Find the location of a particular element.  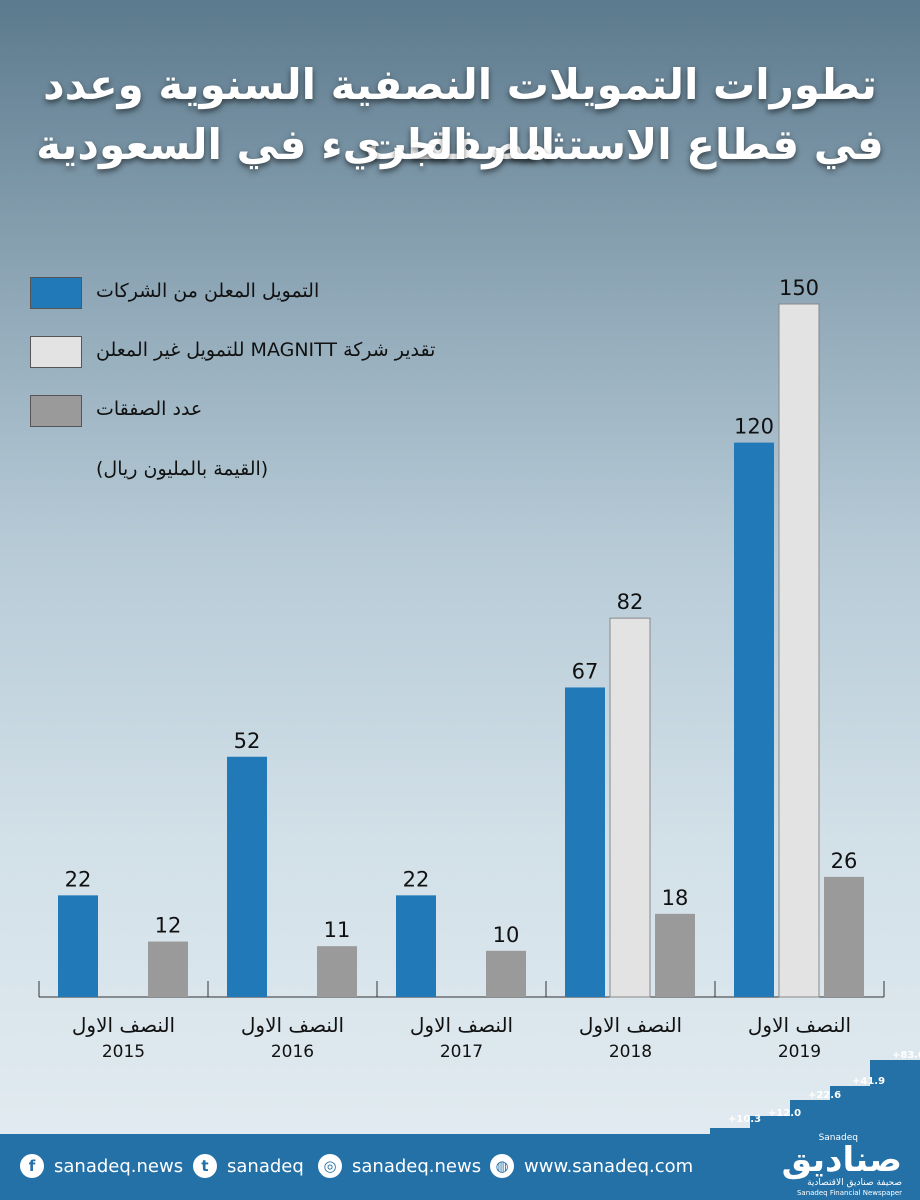

category-year-label: 2015 is located at coordinates (123, 1052).